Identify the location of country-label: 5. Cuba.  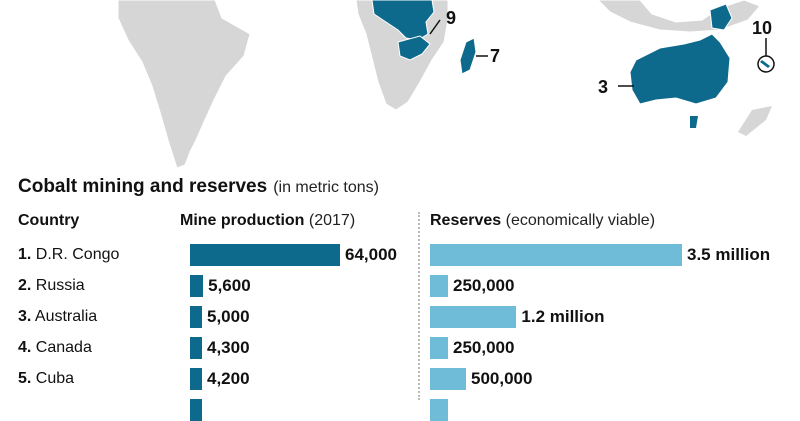
(46, 379).